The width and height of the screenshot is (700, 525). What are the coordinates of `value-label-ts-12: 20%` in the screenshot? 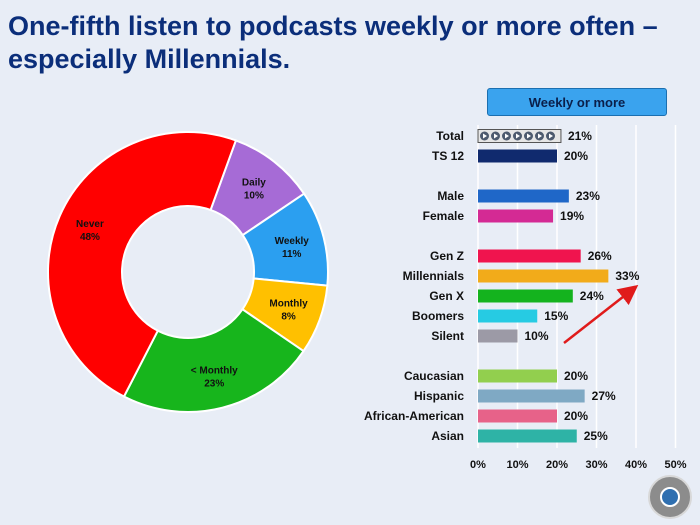 It's located at (576, 156).